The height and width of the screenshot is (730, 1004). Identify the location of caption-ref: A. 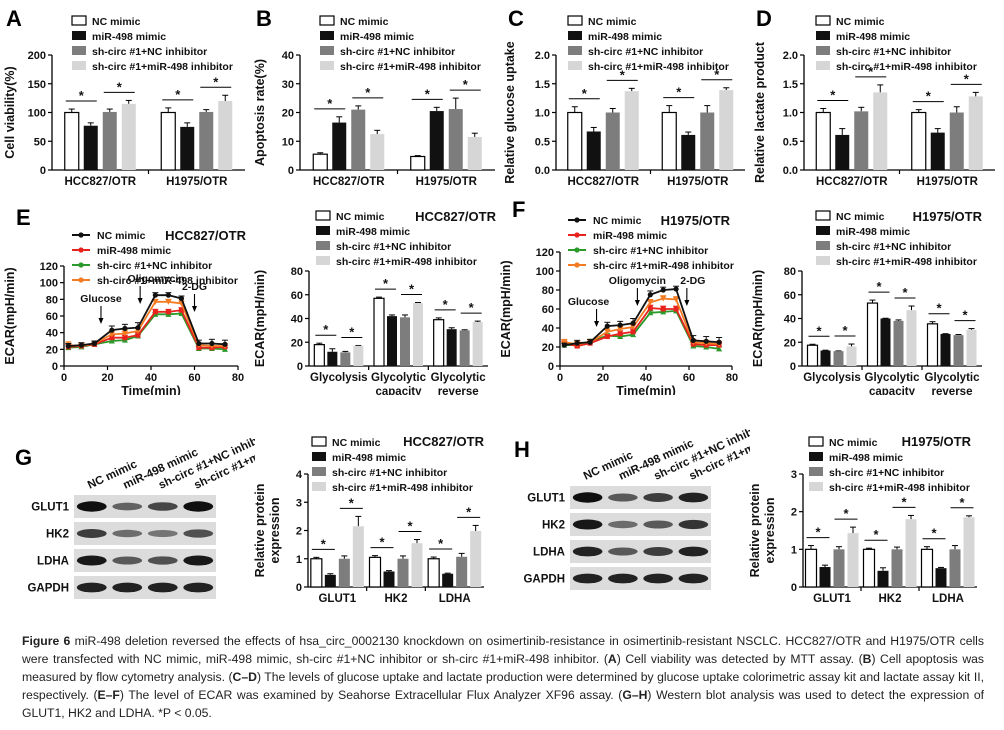
(612, 659).